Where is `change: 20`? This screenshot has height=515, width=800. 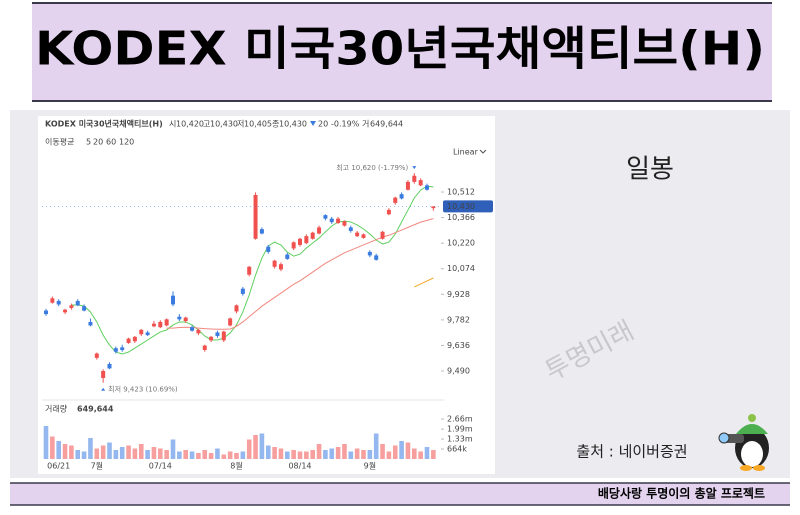
change: 20 is located at coordinates (323, 124).